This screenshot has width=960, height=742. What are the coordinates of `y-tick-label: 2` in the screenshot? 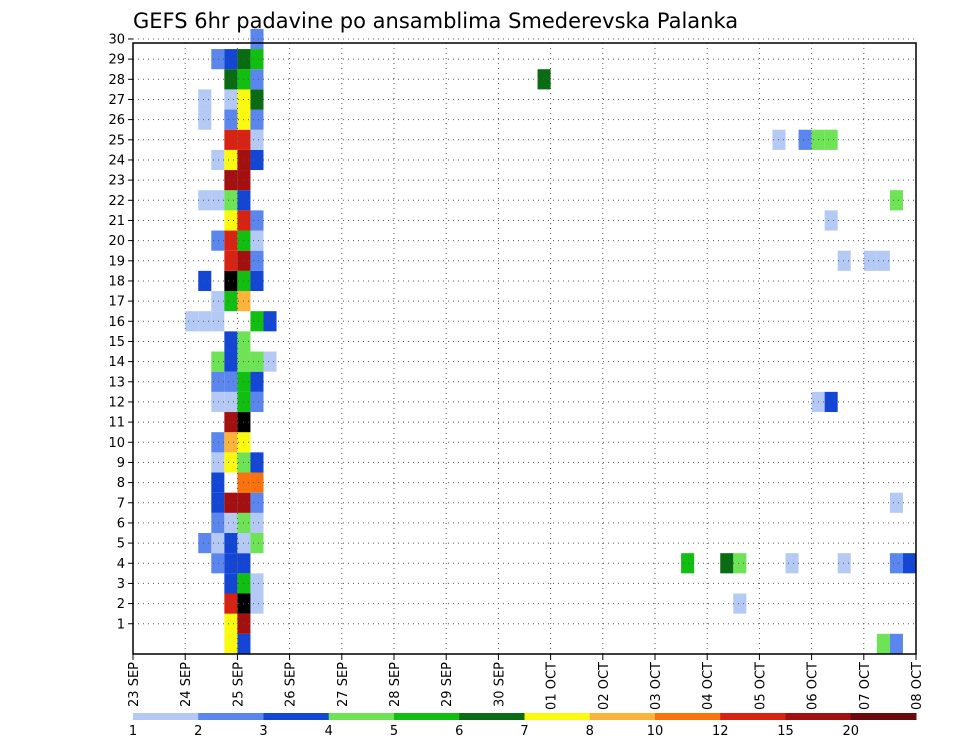 It's located at (121, 604).